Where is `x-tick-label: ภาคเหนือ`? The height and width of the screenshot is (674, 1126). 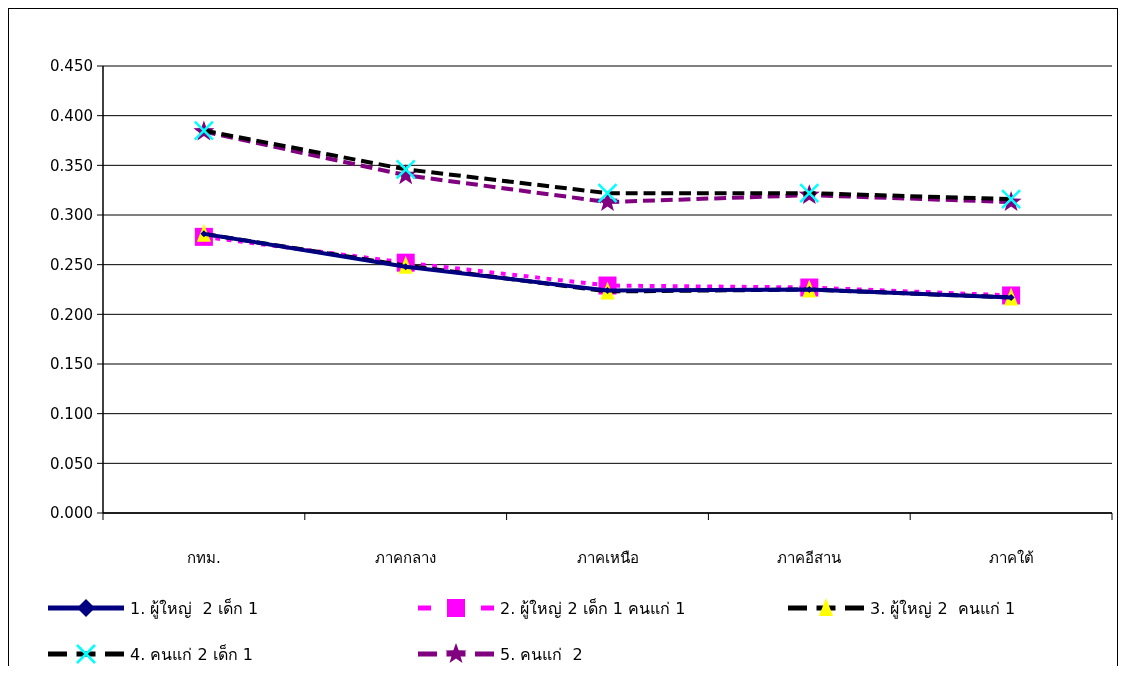
x-tick-label: ภาคเหนือ is located at coordinates (607, 558).